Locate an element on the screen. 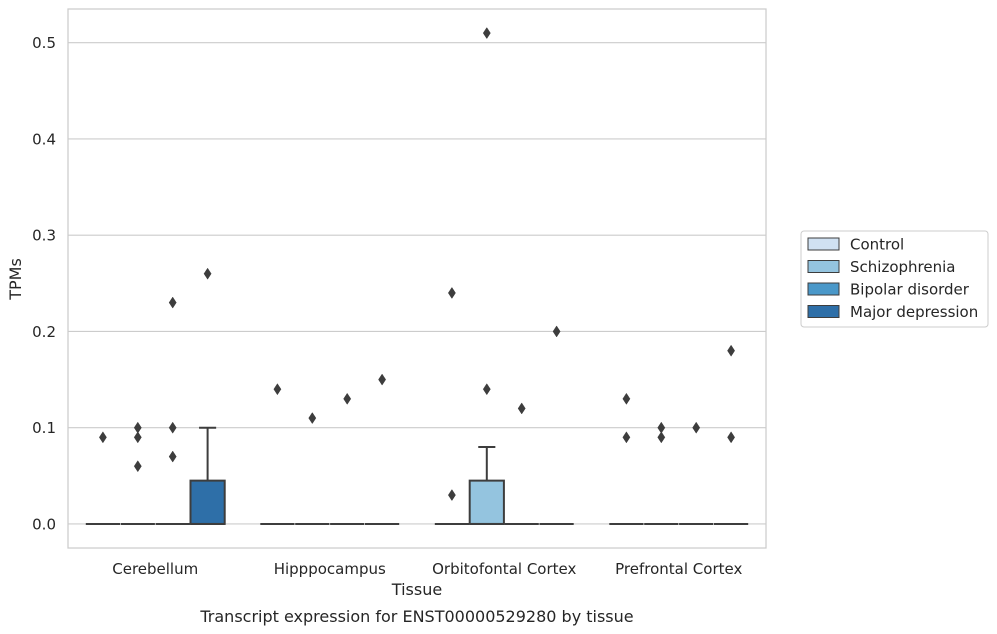 The width and height of the screenshot is (997, 634). boxes is located at coordinates (417, 475).